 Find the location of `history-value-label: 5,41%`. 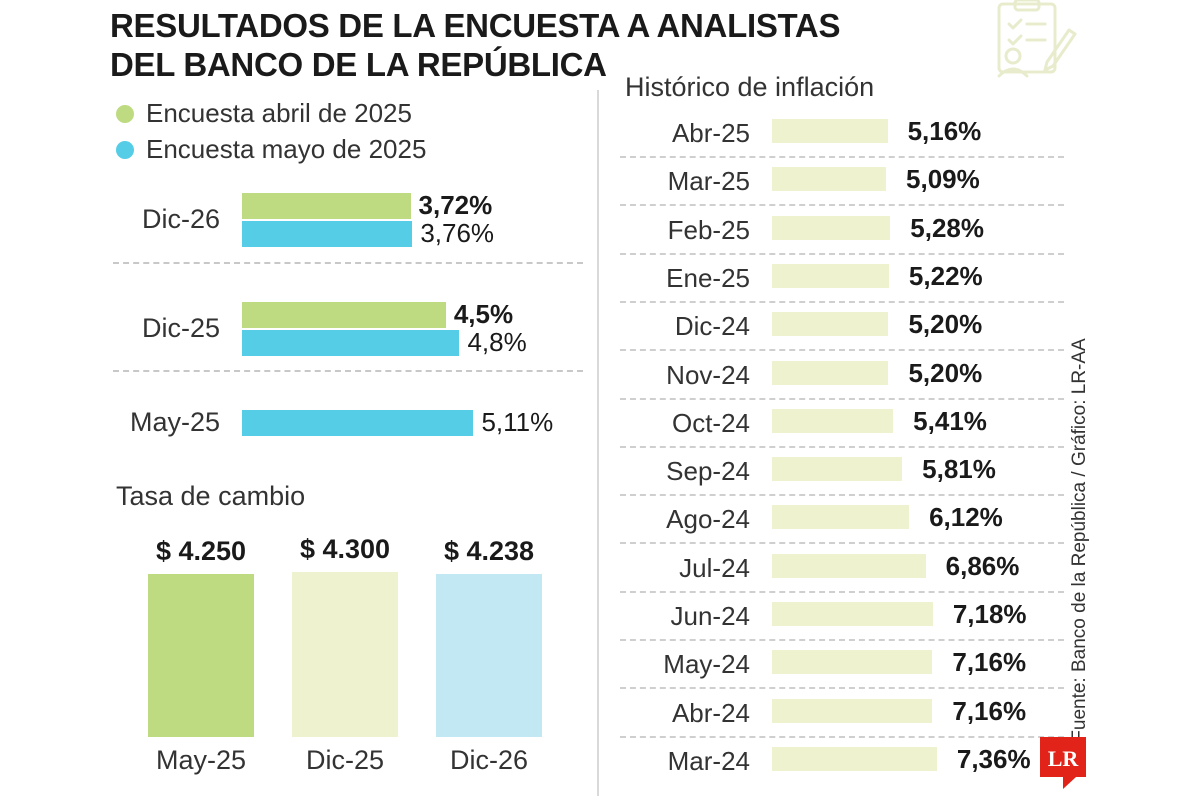

history-value-label: 5,41% is located at coordinates (950, 420).